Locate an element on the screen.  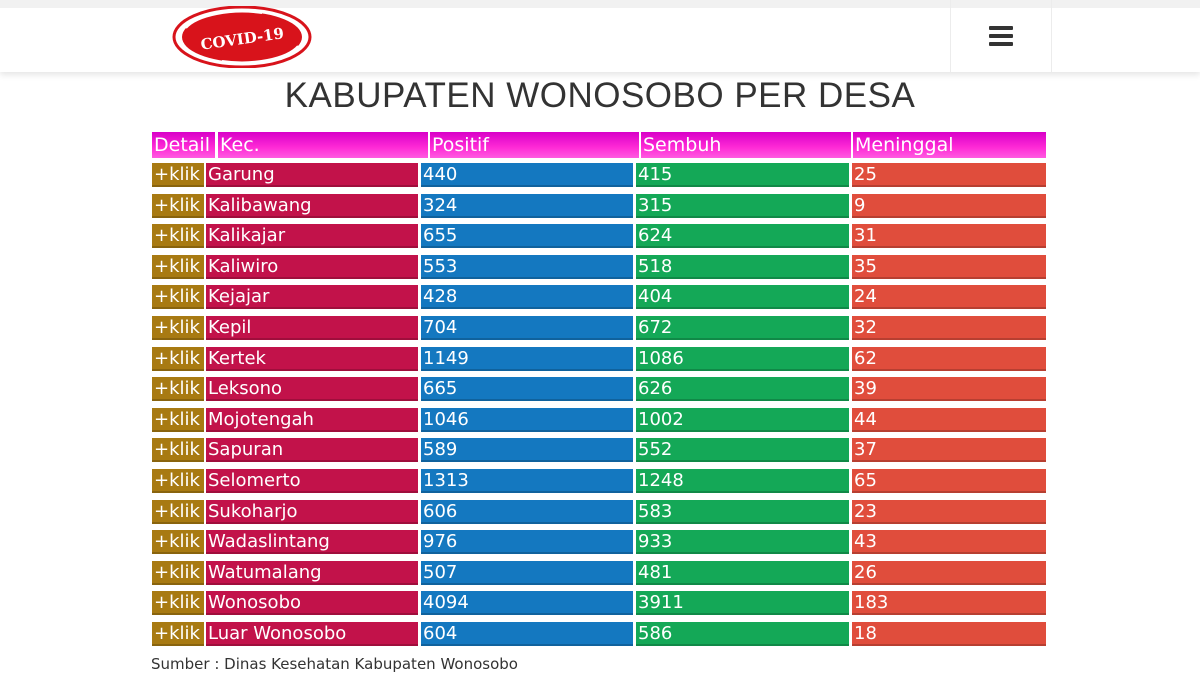
table-row: +klik Garung 440 415 25 is located at coordinates (600, 176).